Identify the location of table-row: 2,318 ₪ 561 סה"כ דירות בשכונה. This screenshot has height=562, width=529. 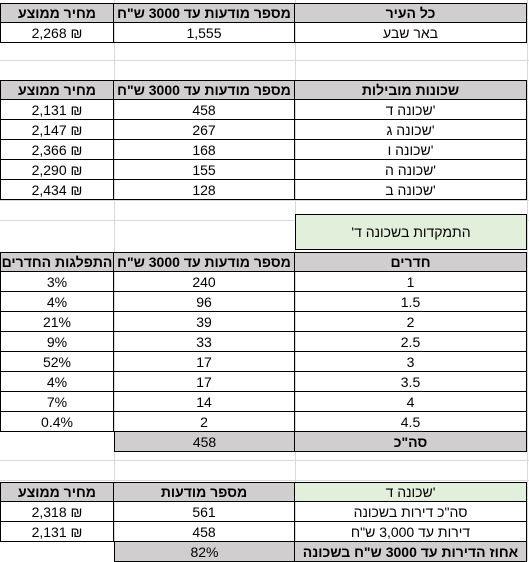
(264, 512).